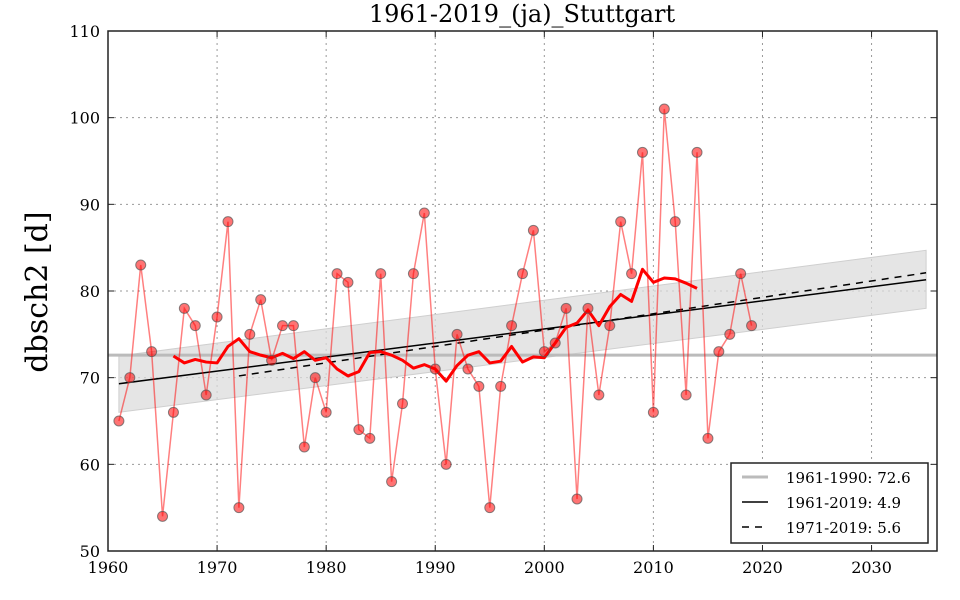  I want to click on y-tick-label: 70, so click(90, 378).